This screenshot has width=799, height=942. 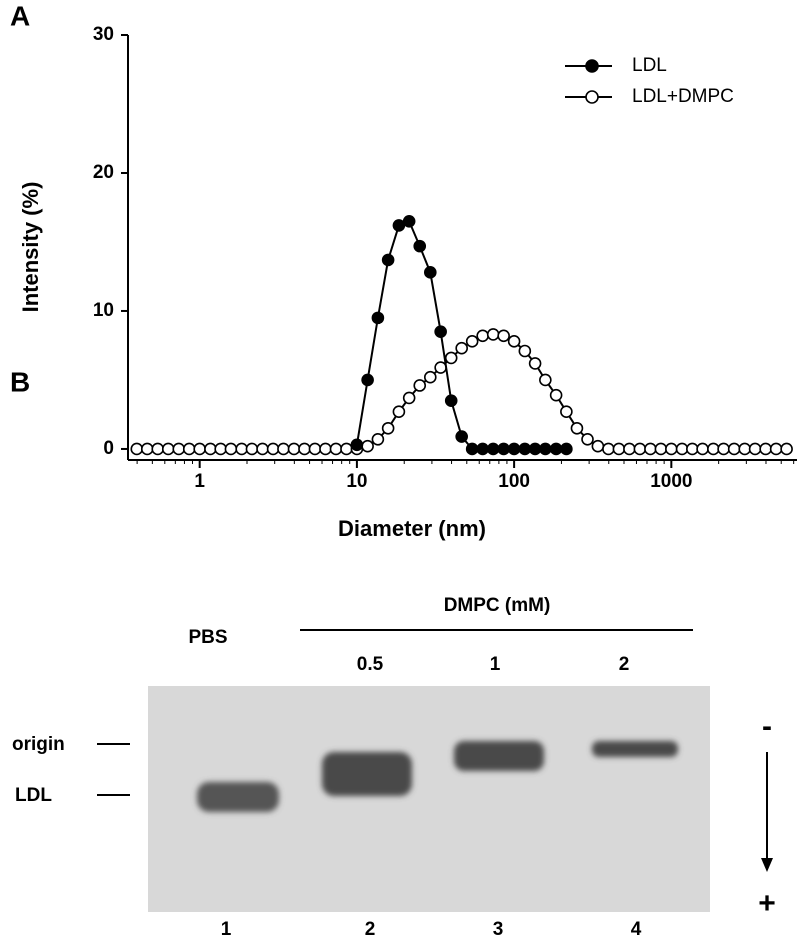 I want to click on y-tick-label: 0, so click(x=108, y=448).